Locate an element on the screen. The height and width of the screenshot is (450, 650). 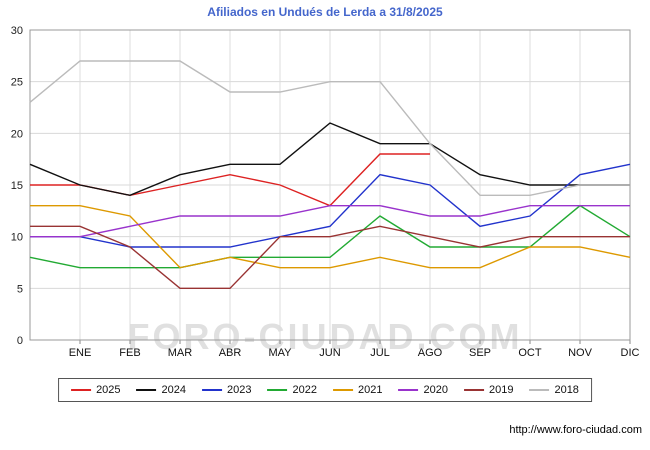
legend-item-2024: 2024 is located at coordinates (161, 390).